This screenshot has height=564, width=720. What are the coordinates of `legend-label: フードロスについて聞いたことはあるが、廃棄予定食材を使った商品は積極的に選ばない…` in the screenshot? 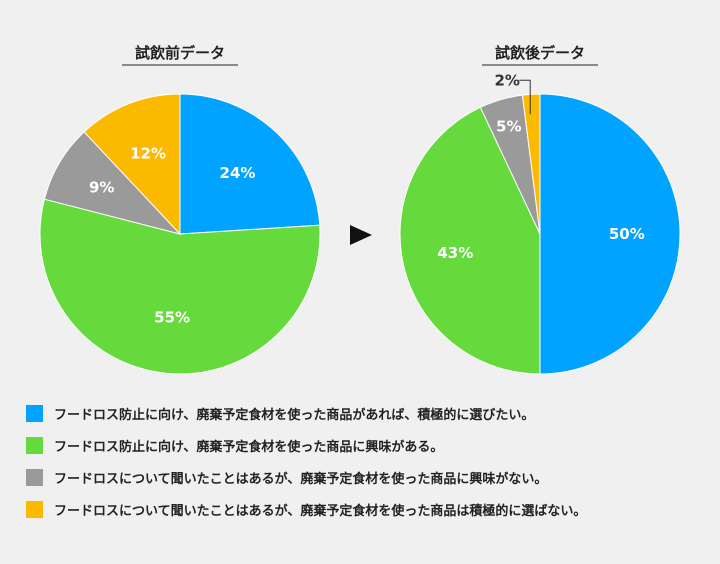 It's located at (320, 511).